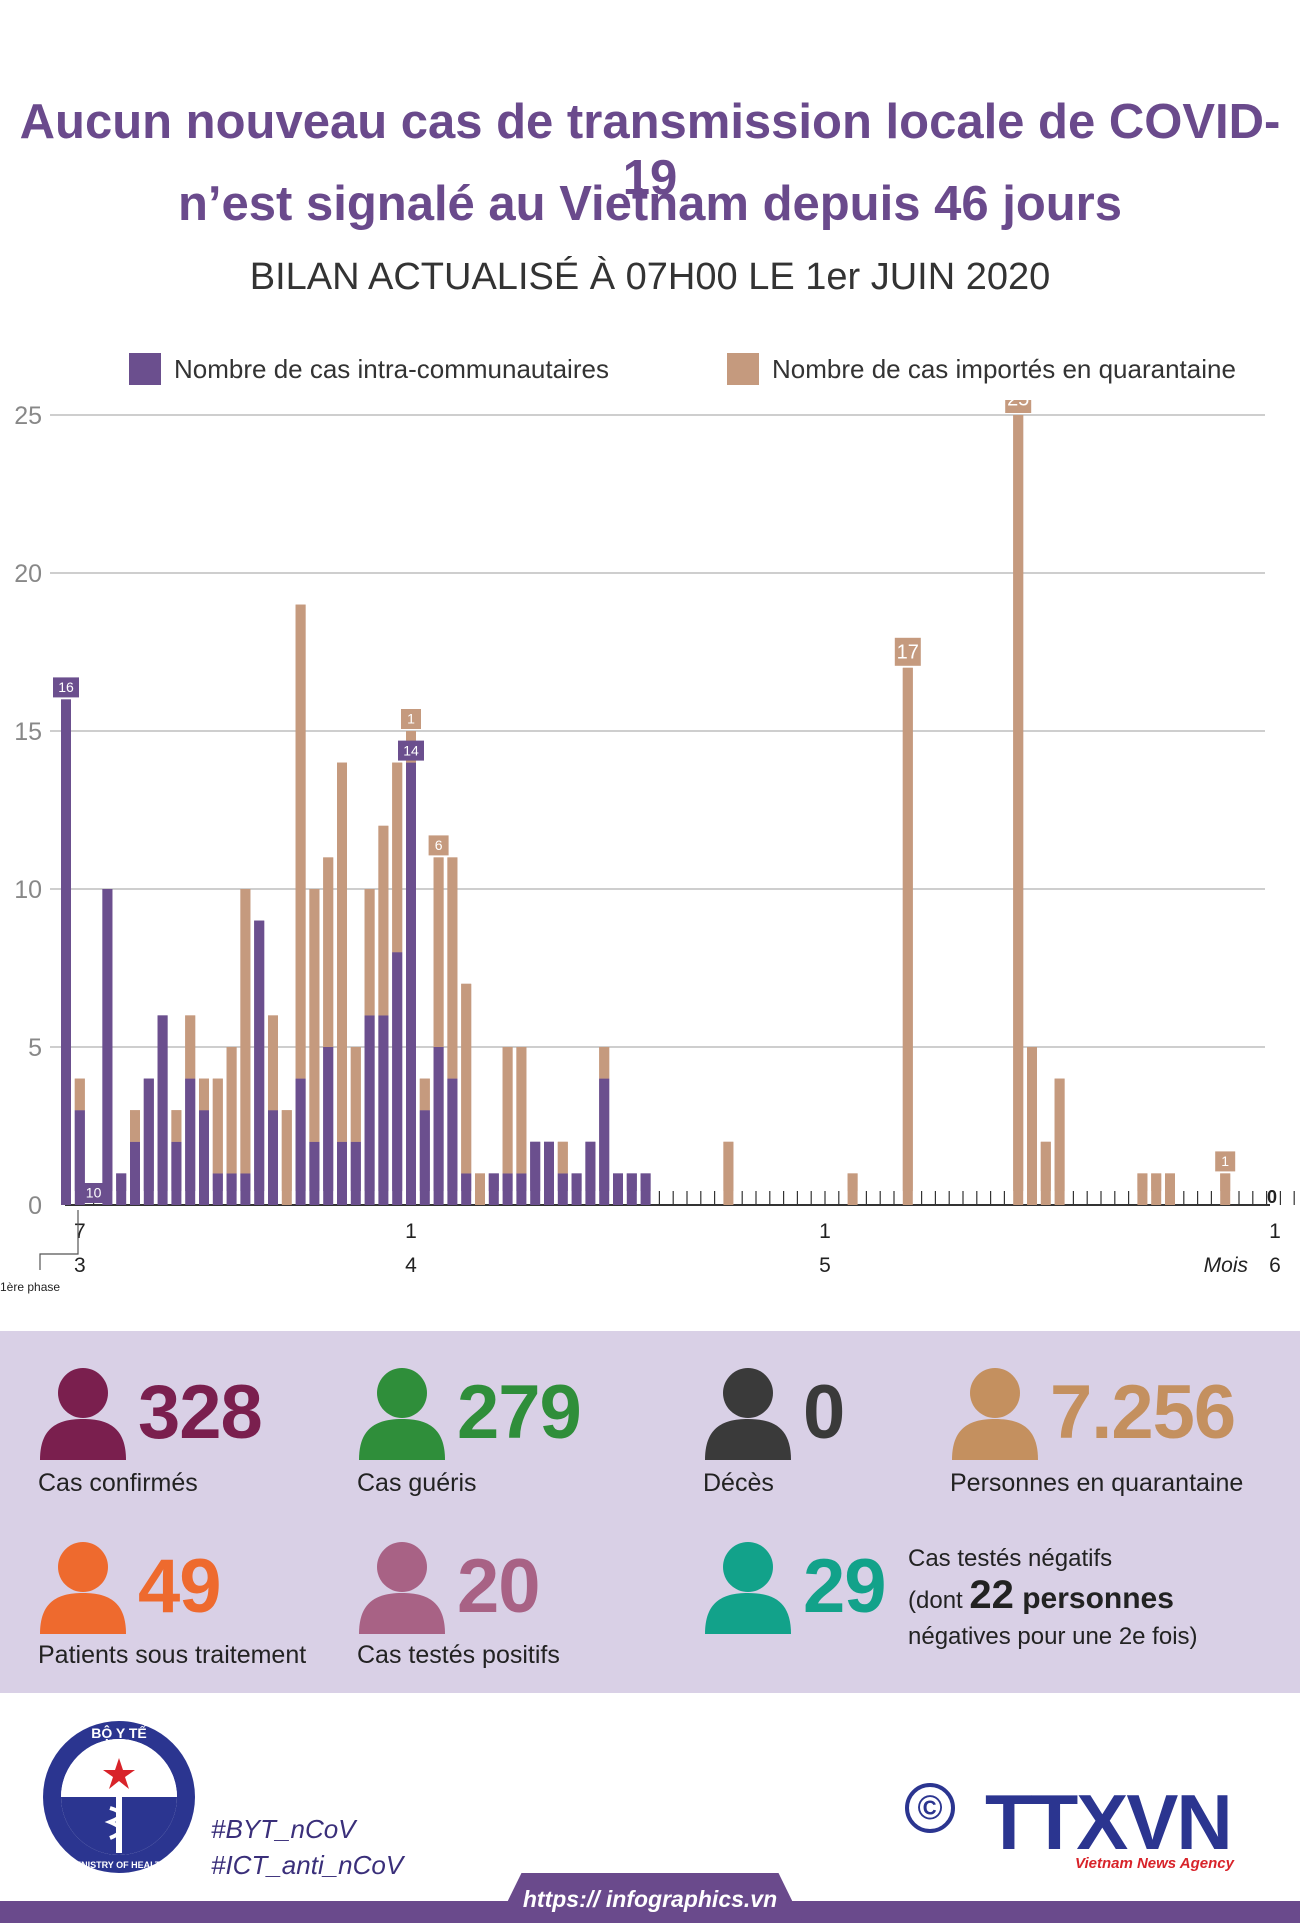 This screenshot has height=1923, width=1300. What do you see at coordinates (1004, 368) in the screenshot?
I see `legend-label-imported: Nombre de cas importés en quarantaine` at bounding box center [1004, 368].